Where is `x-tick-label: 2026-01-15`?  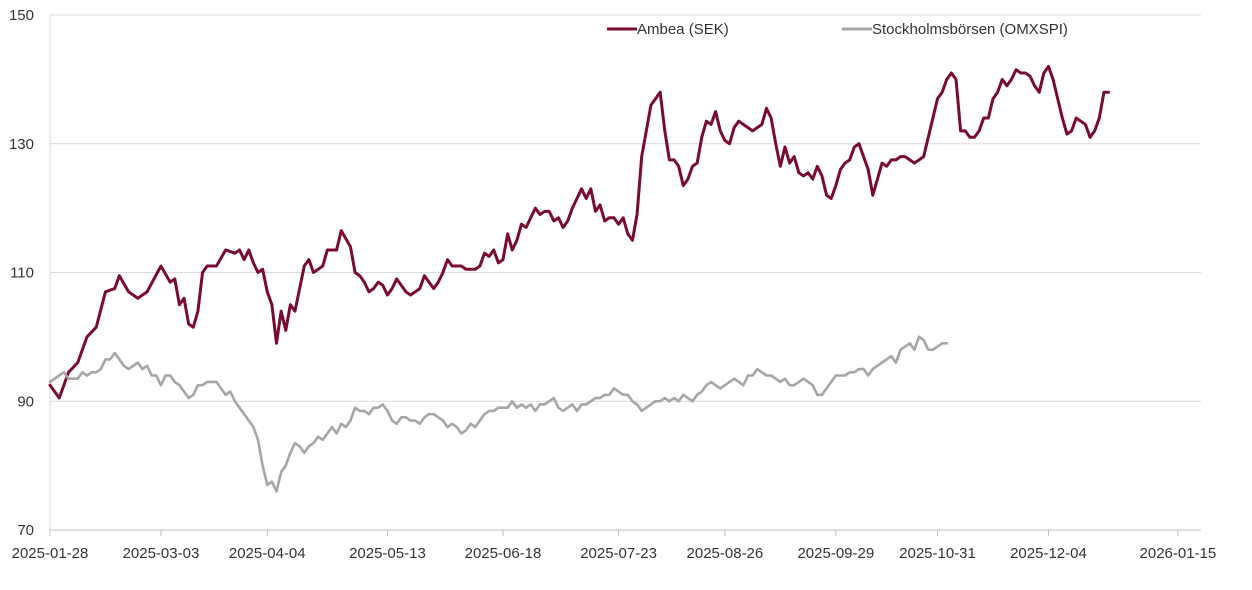
x-tick-label: 2026-01-15 is located at coordinates (1178, 553).